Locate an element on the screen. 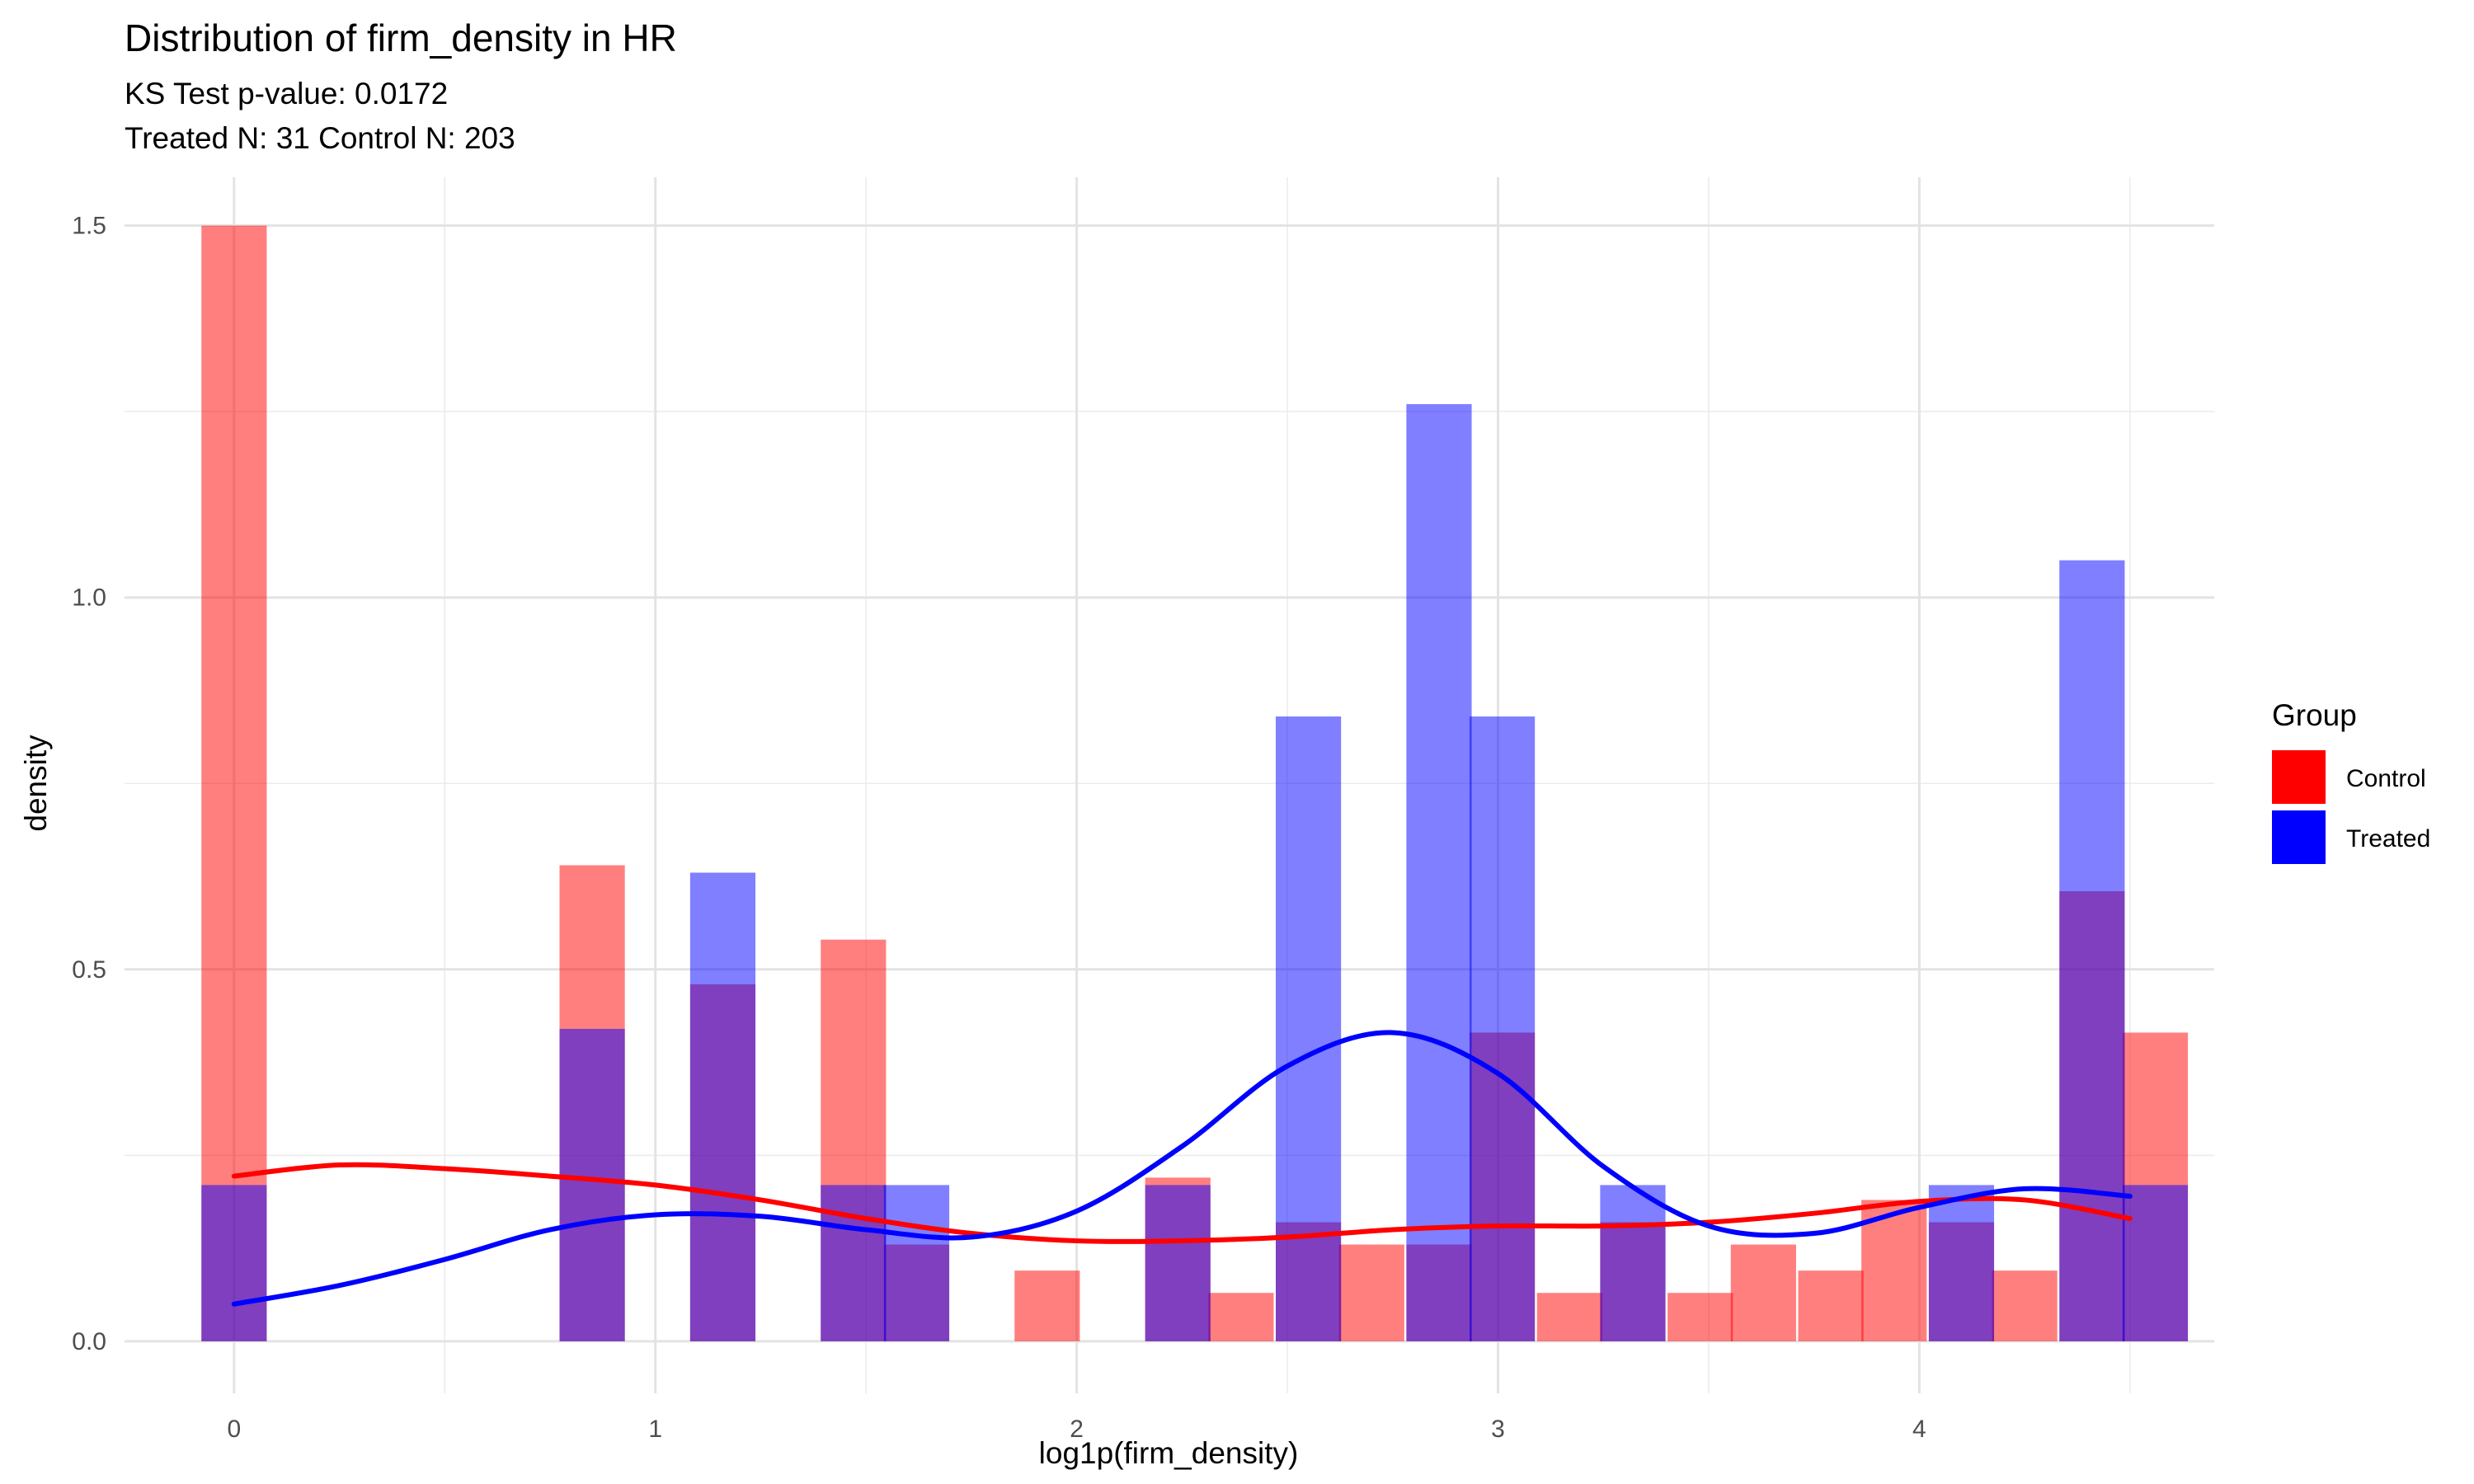  density-curve-control is located at coordinates (1182, 1203).